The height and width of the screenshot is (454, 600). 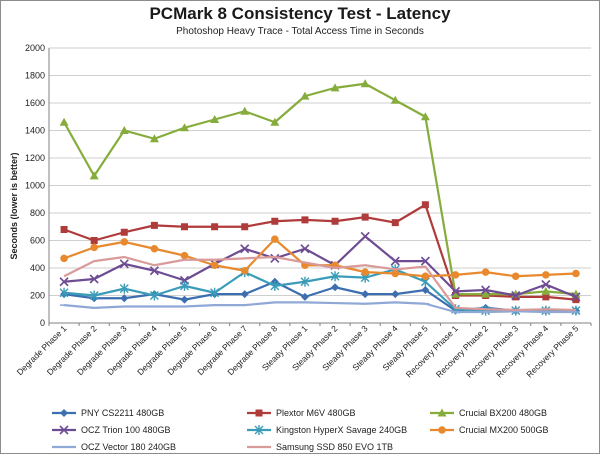 I want to click on legend-item: Crucial MX200 500GB, so click(x=489, y=430).